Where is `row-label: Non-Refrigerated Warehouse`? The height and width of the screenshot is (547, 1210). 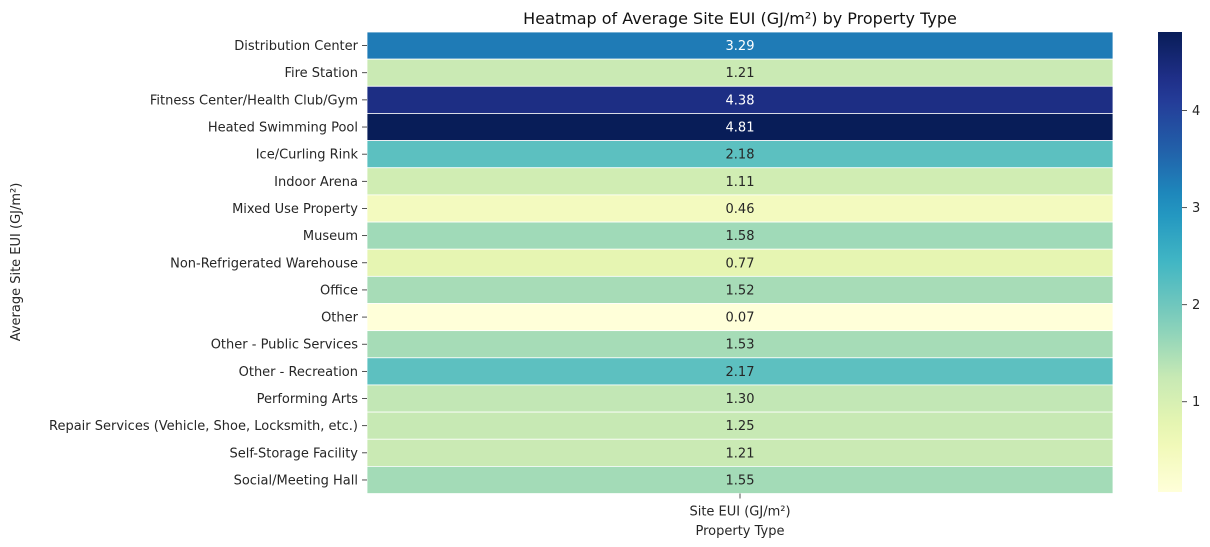 row-label: Non-Refrigerated Warehouse is located at coordinates (264, 263).